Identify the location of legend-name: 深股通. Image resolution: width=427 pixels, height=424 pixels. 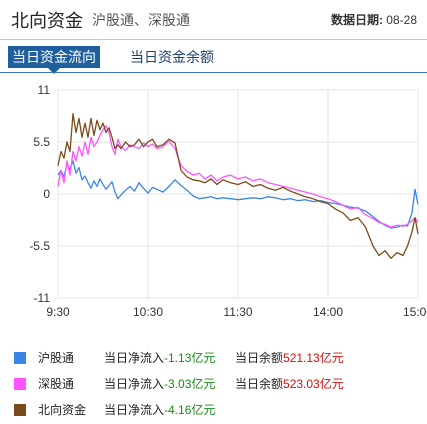
(56, 384).